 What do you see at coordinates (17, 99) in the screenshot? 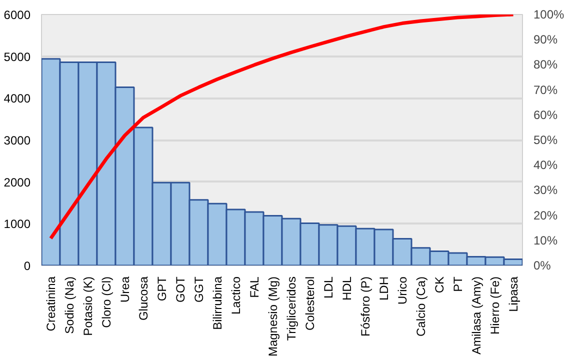
I see `y-tick-label: 4000` at bounding box center [17, 99].